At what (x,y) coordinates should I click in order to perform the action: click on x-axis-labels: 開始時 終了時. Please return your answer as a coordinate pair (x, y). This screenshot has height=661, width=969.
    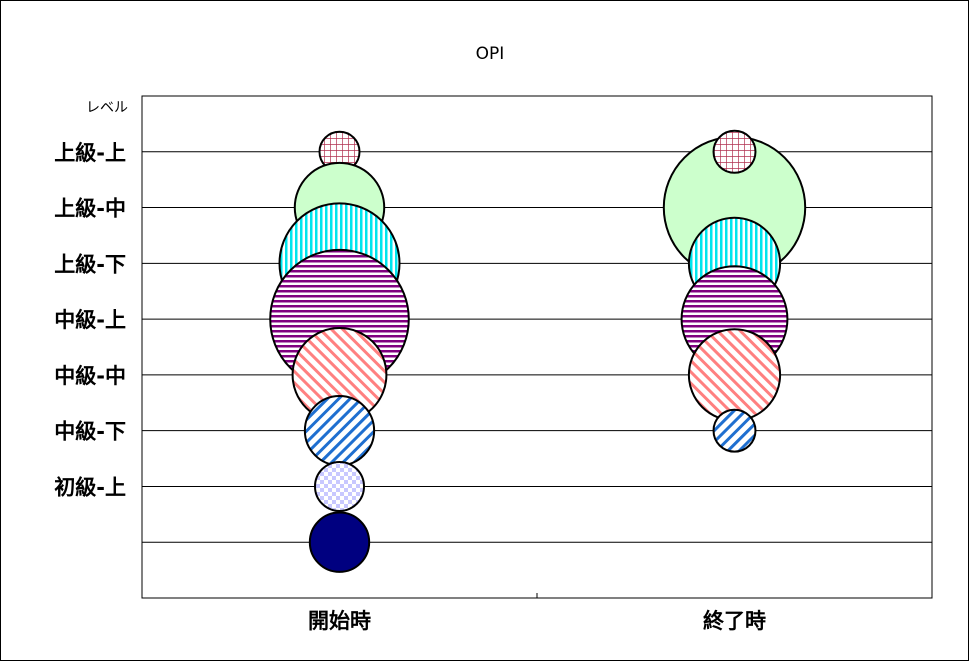
    Looking at the image, I should click on (537, 621).